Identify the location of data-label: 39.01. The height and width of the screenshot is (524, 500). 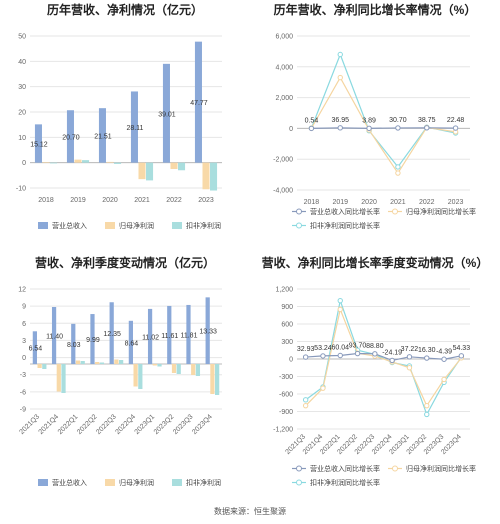
(167, 114).